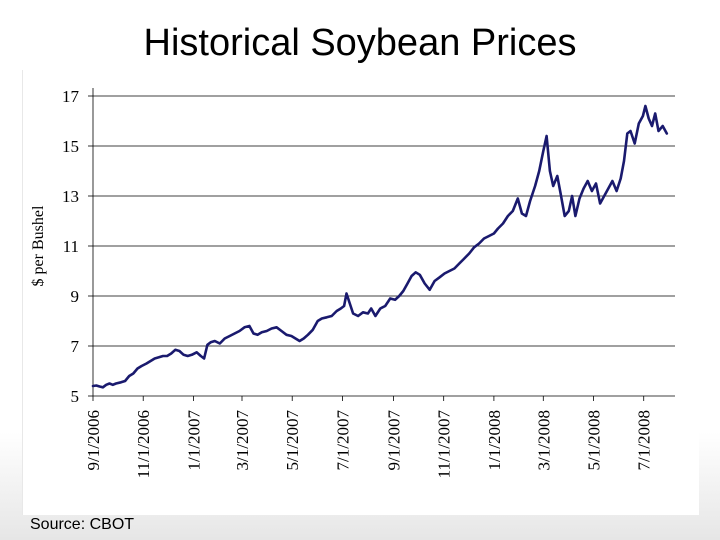  What do you see at coordinates (75, 396) in the screenshot?
I see `y-tick-label: 5` at bounding box center [75, 396].